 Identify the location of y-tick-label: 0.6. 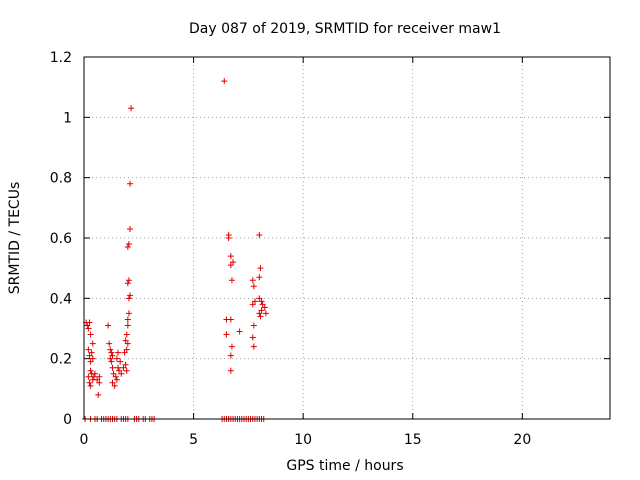
(61, 239).